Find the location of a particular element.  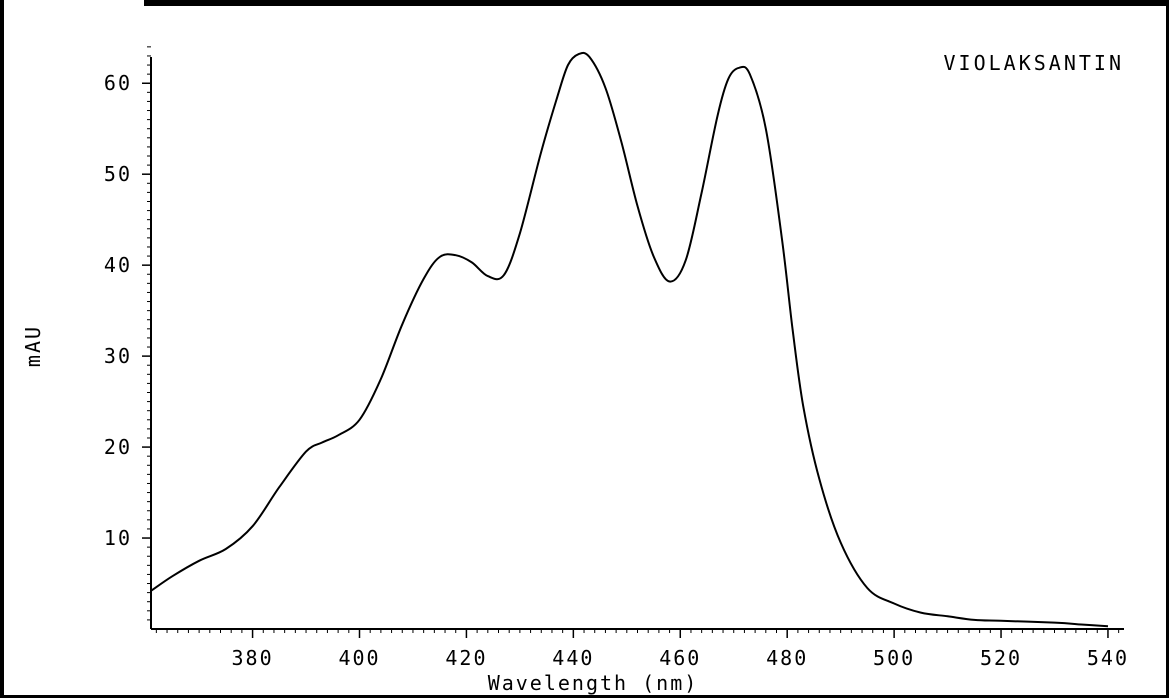

x-tick-label: 400 is located at coordinates (359, 658).